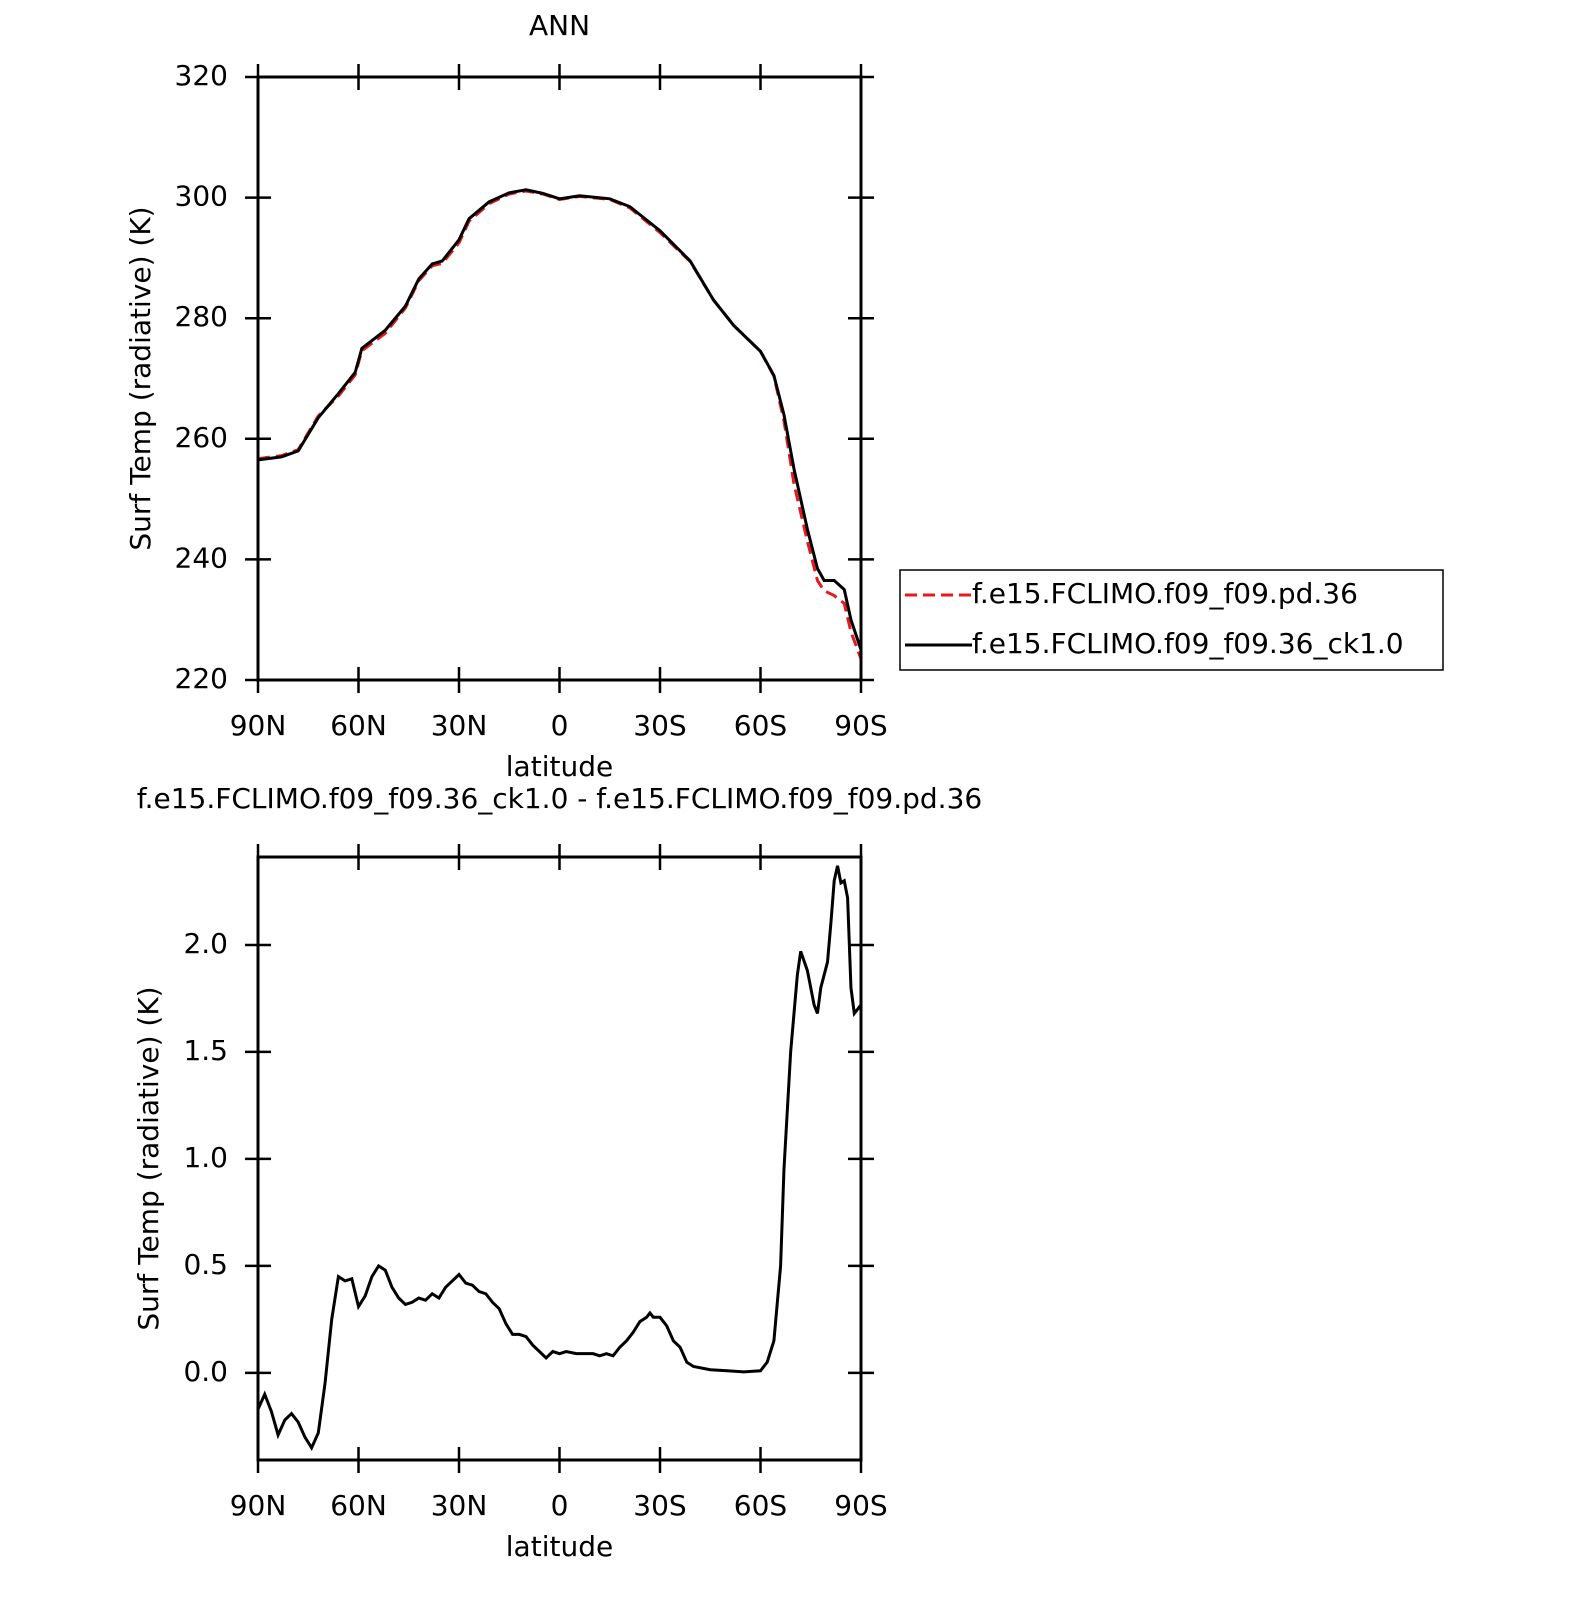  Describe the element at coordinates (1188, 643) in the screenshot. I see `legend-label: f.e15.FCLIMO.f09_f09.36_ck1.0` at that location.